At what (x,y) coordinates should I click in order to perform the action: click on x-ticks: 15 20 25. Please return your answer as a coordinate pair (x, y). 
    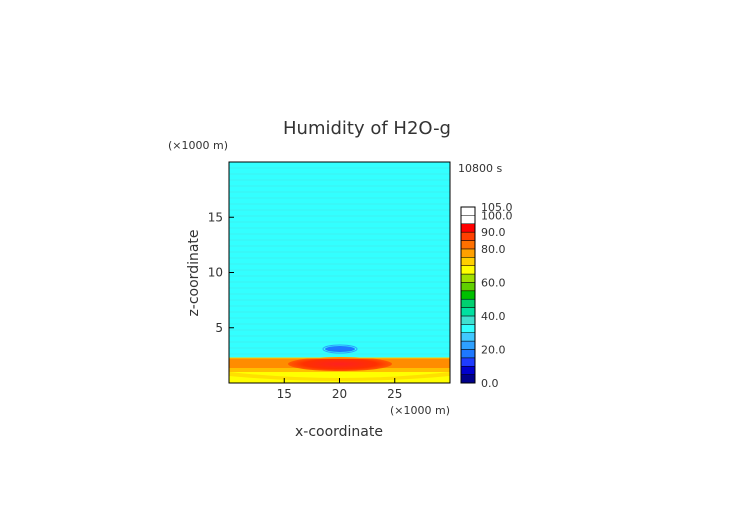
    Looking at the image, I should click on (339, 389).